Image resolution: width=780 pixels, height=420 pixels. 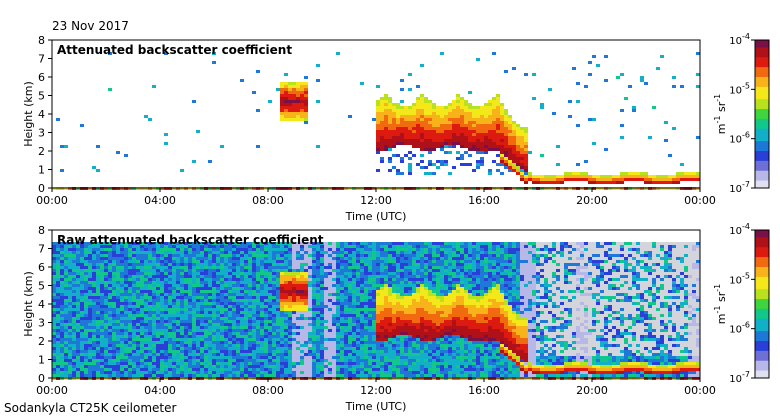 What do you see at coordinates (762, 130) in the screenshot?
I see `colorbar-band` at bounding box center [762, 130].